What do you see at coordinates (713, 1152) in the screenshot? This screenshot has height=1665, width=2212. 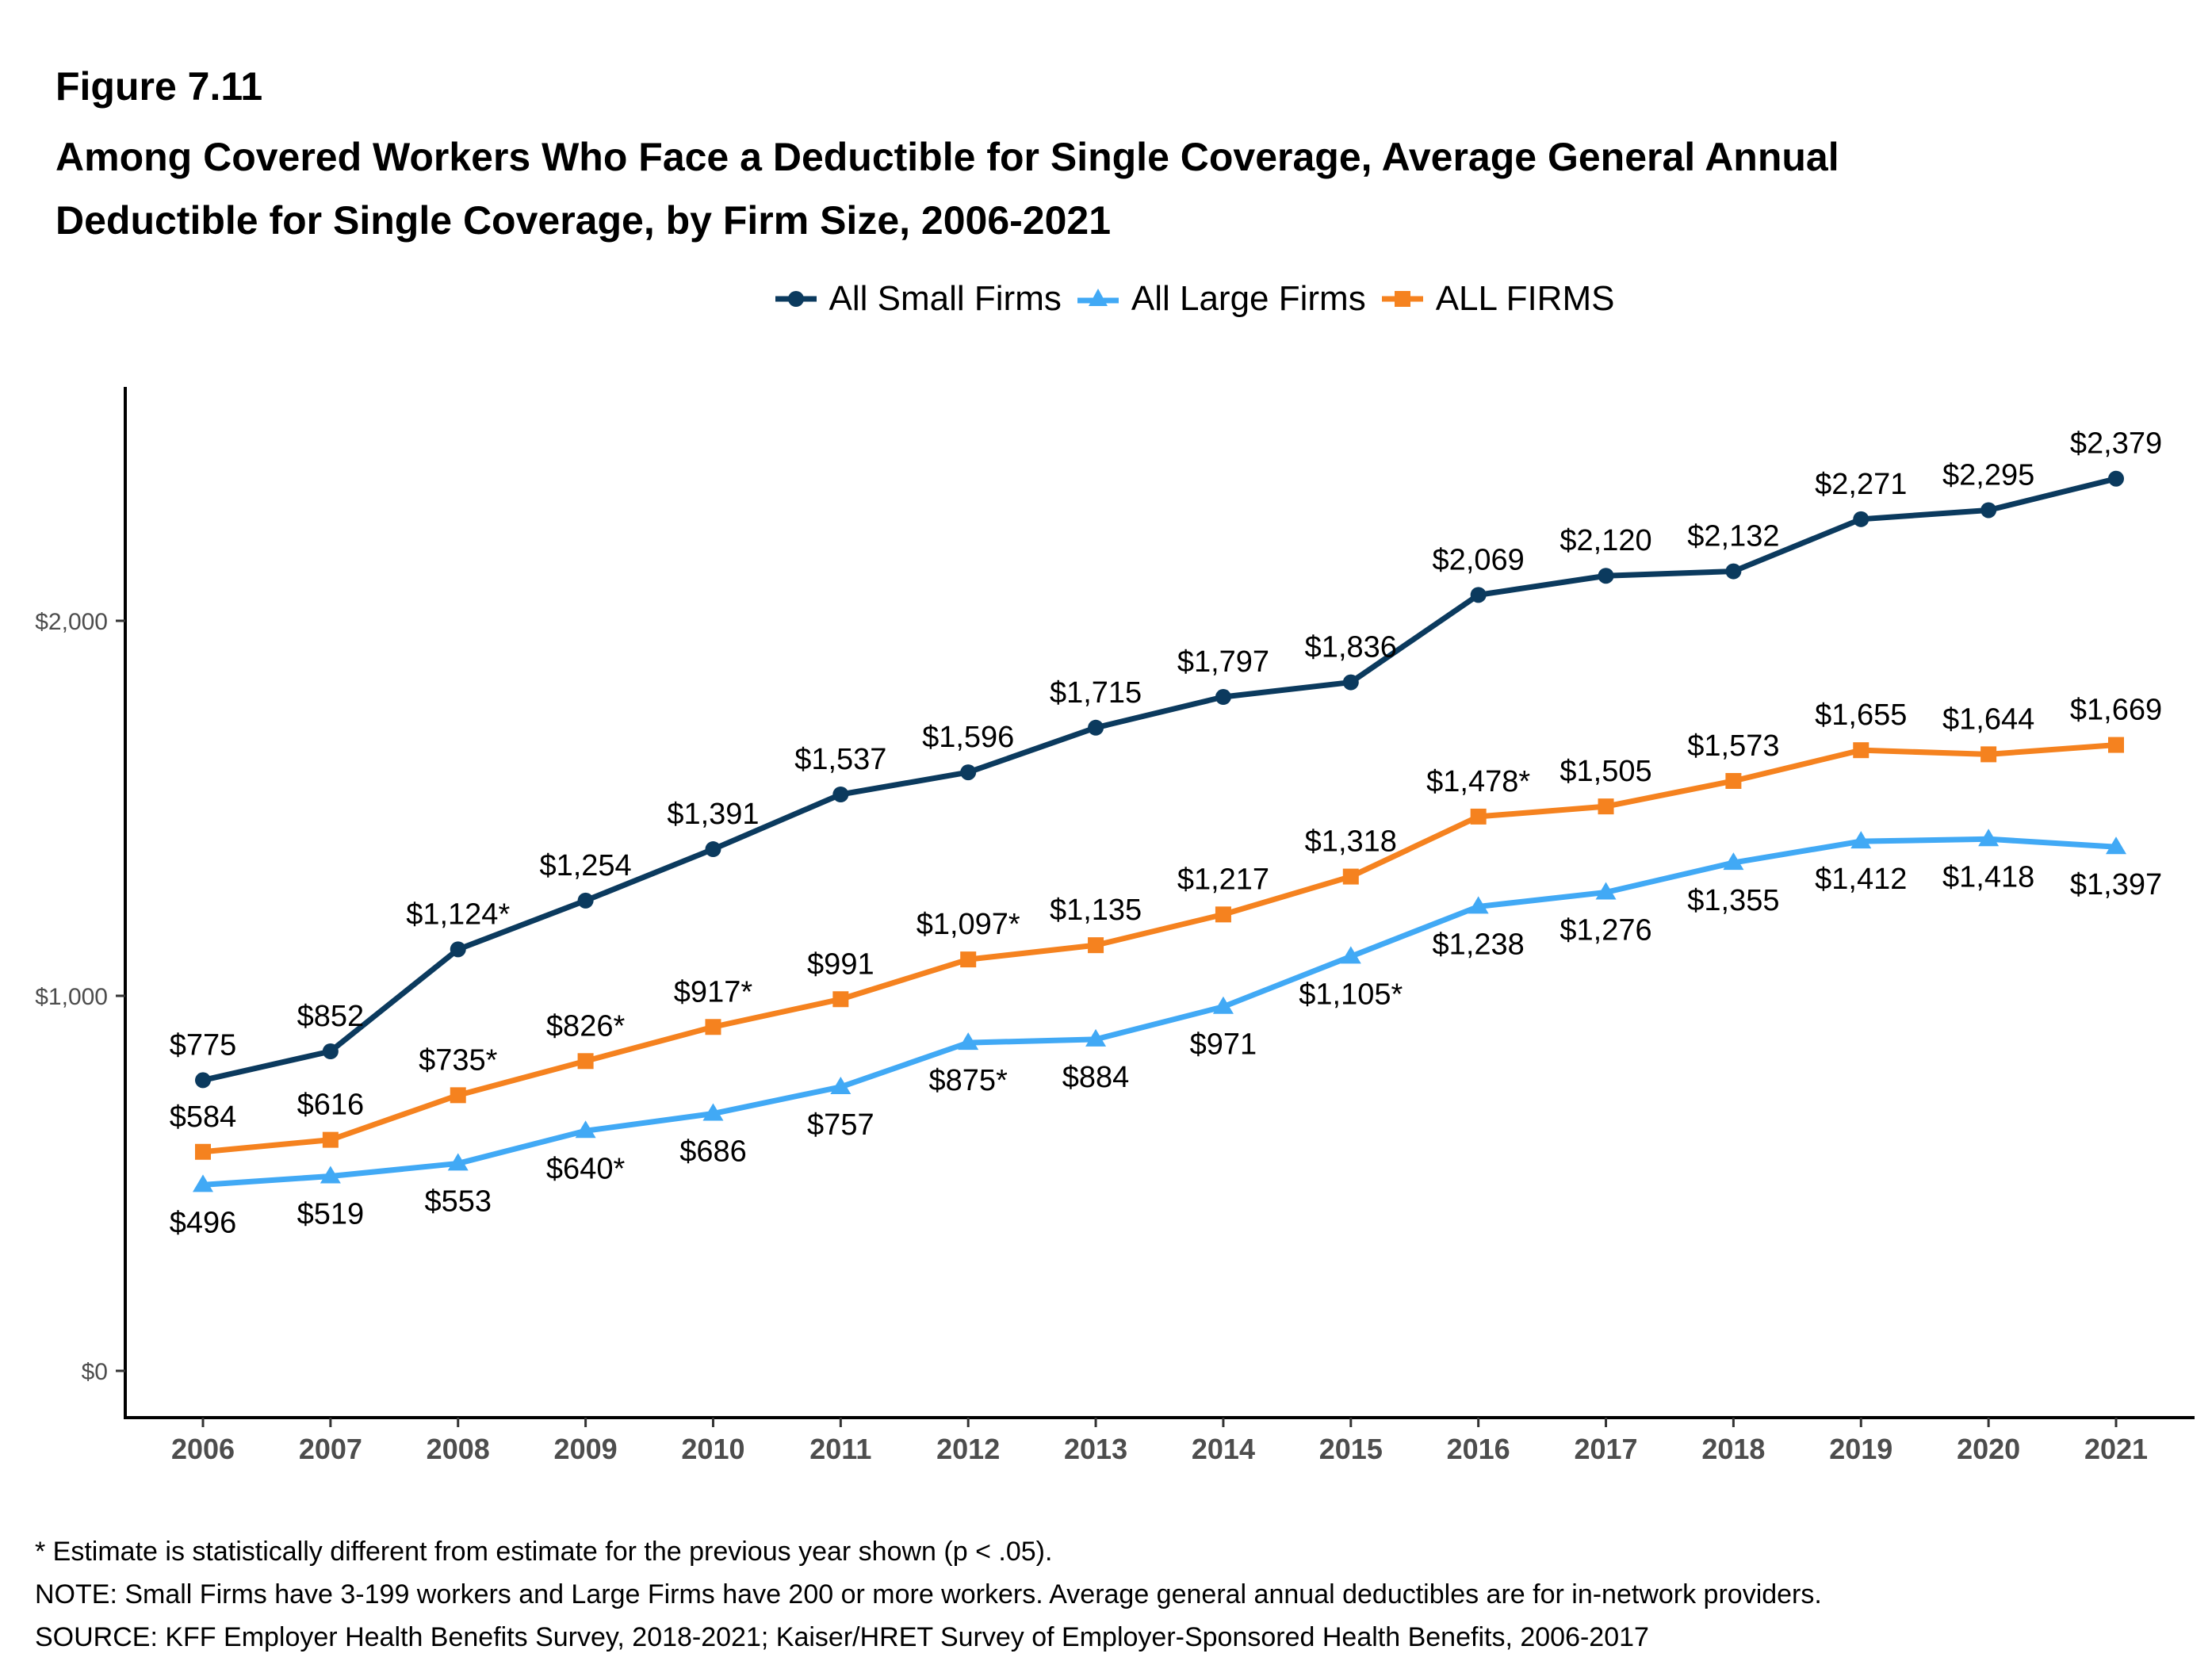 I see `data-label: $686` at bounding box center [713, 1152].